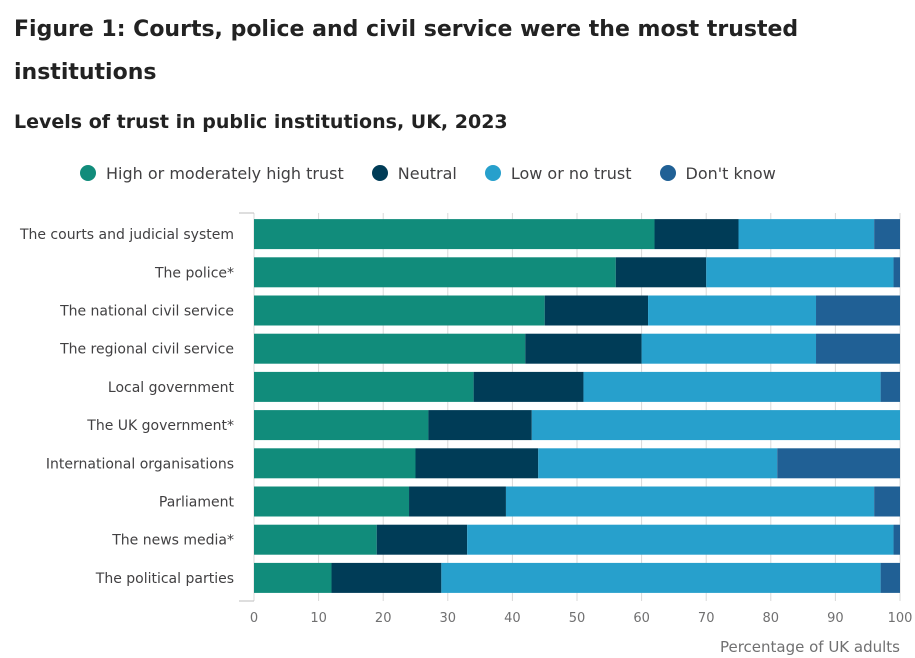 The width and height of the screenshot is (915, 658). What do you see at coordinates (835, 618) in the screenshot?
I see `x-tick-label: 90` at bounding box center [835, 618].